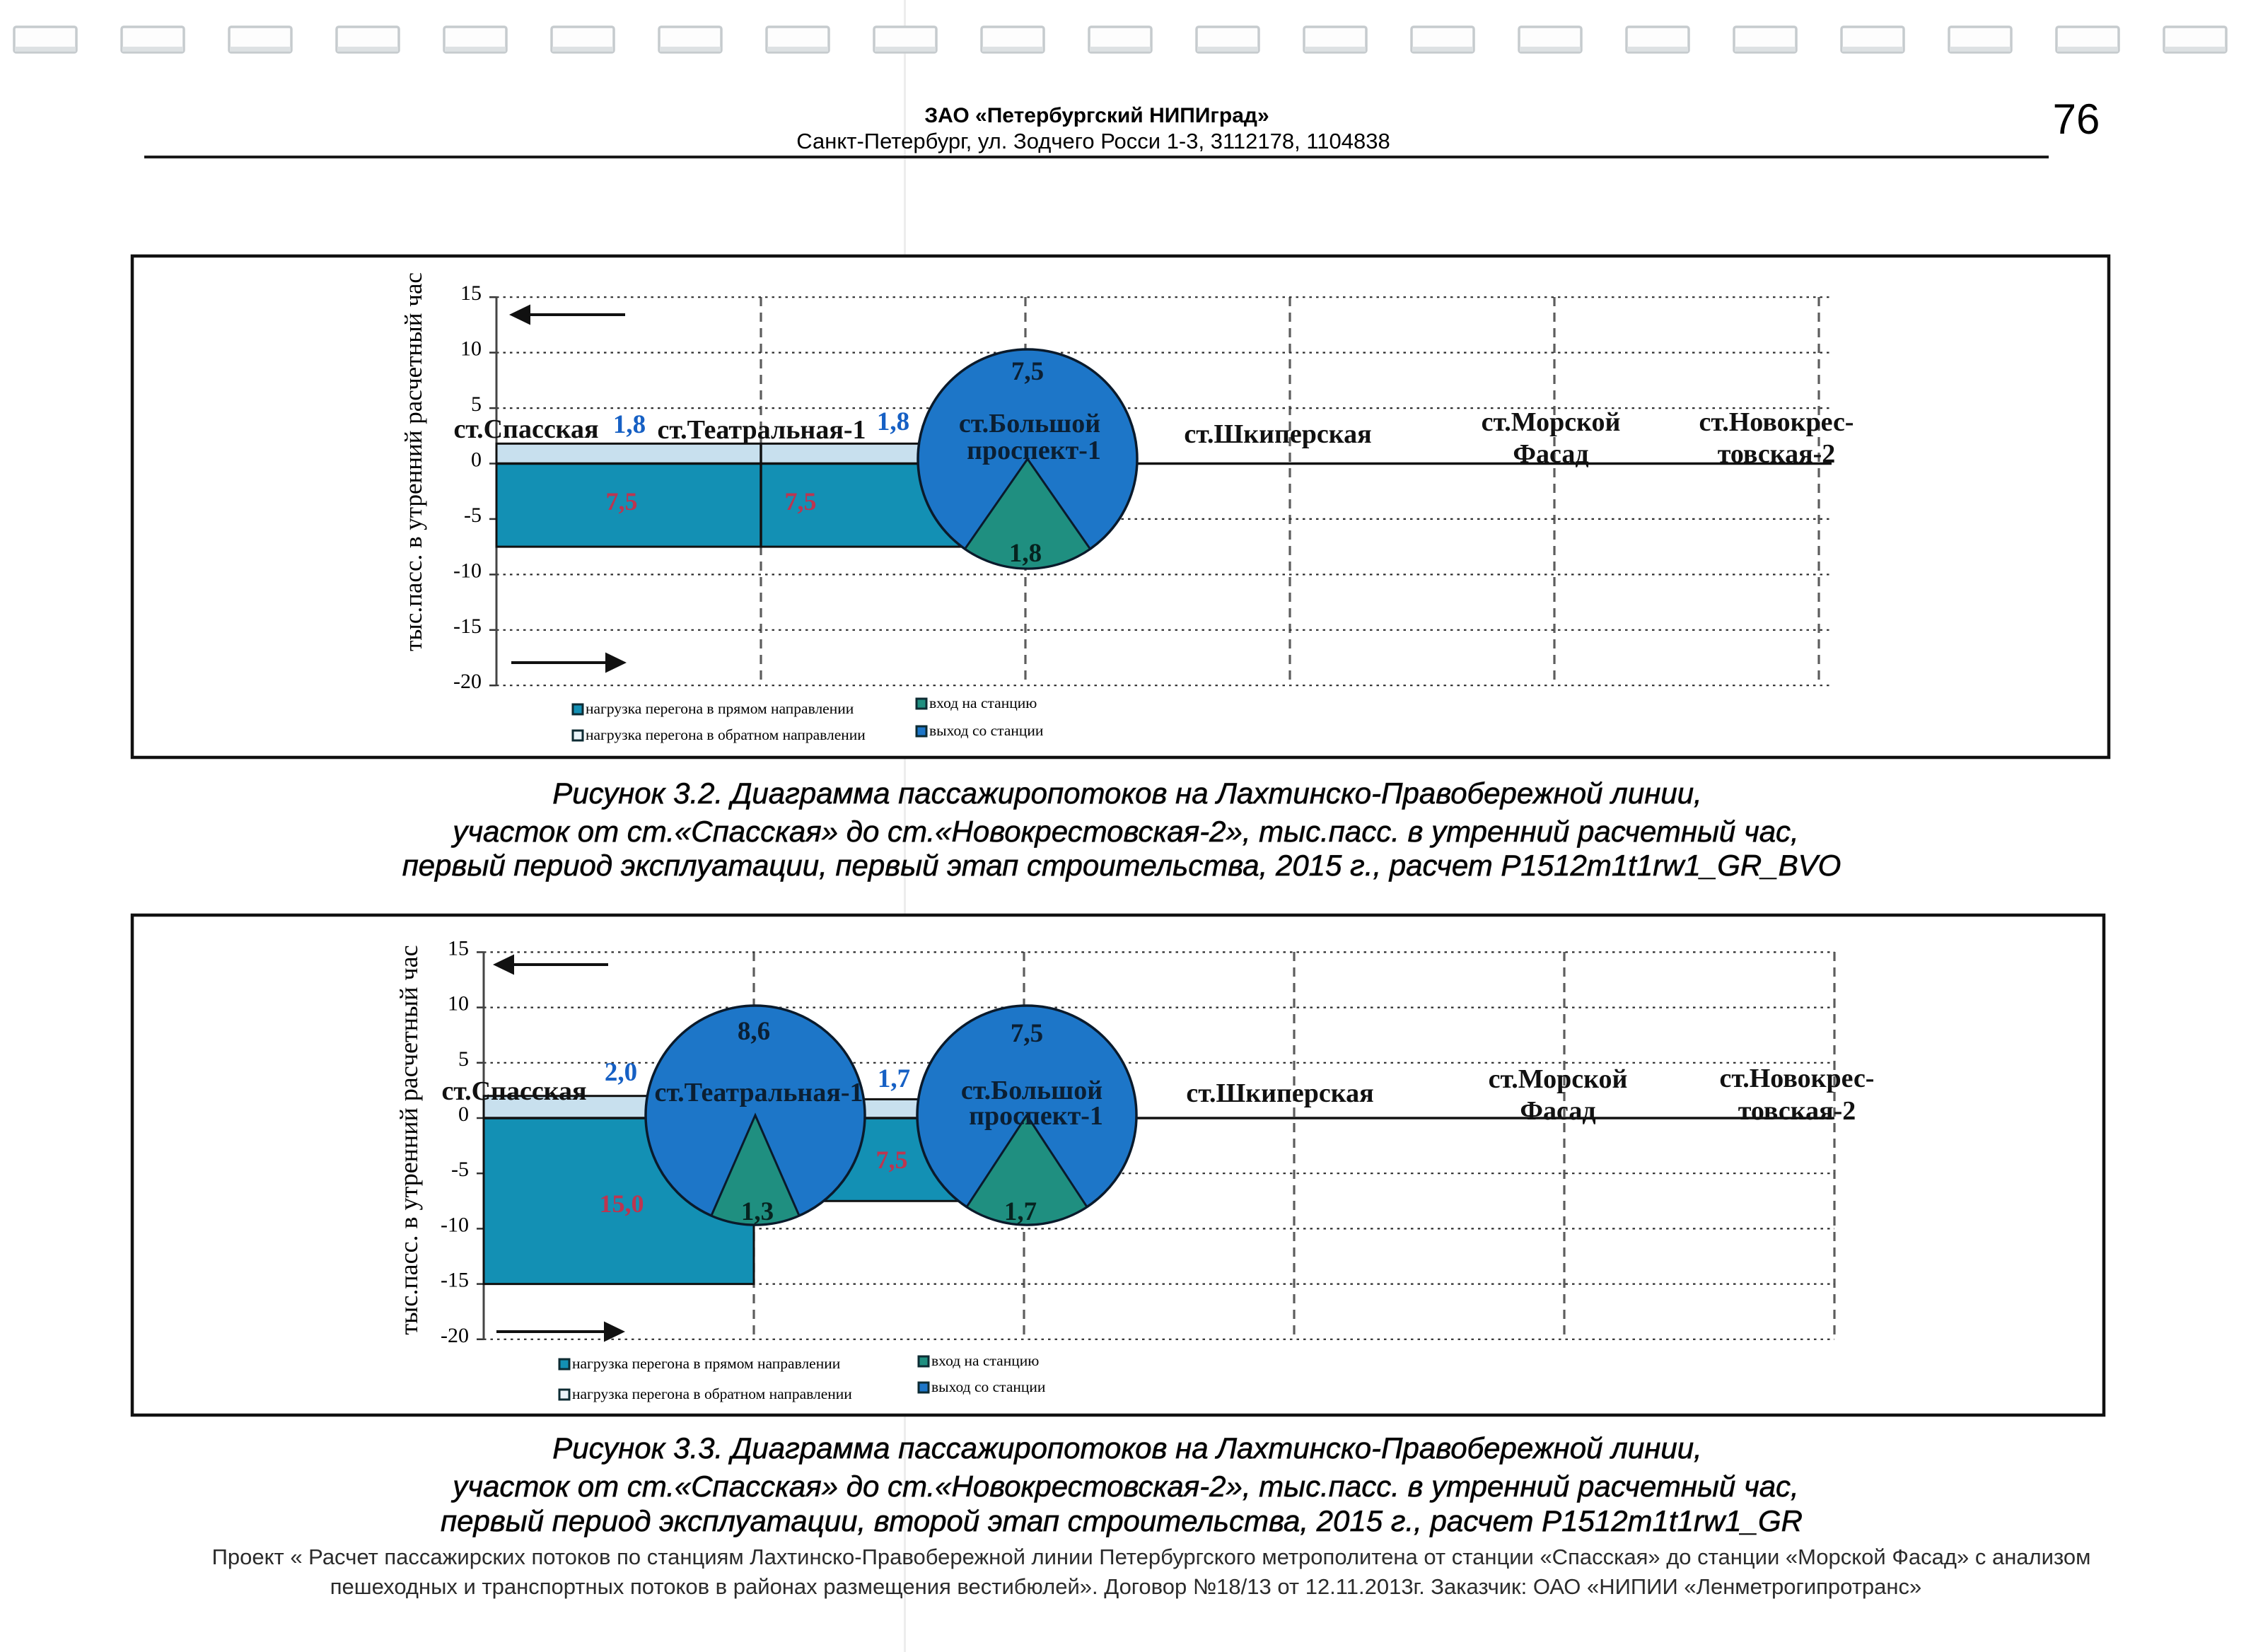 The width and height of the screenshot is (2246, 1652). What do you see at coordinates (621, 1072) in the screenshot?
I see `svg-text: 2,0` at bounding box center [621, 1072].